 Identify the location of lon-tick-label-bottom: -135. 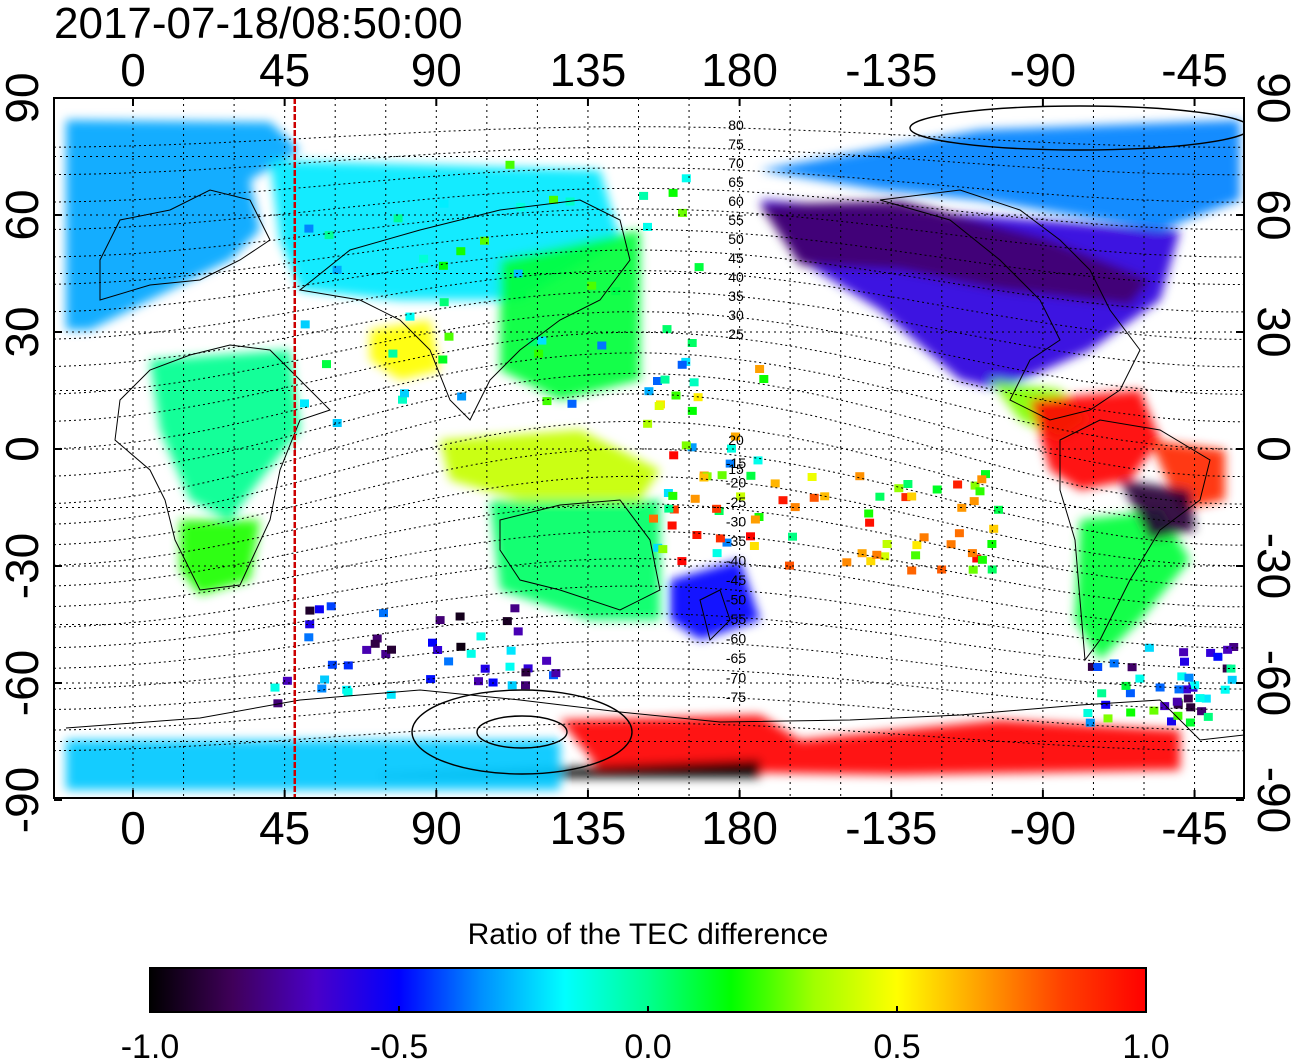
(891, 828).